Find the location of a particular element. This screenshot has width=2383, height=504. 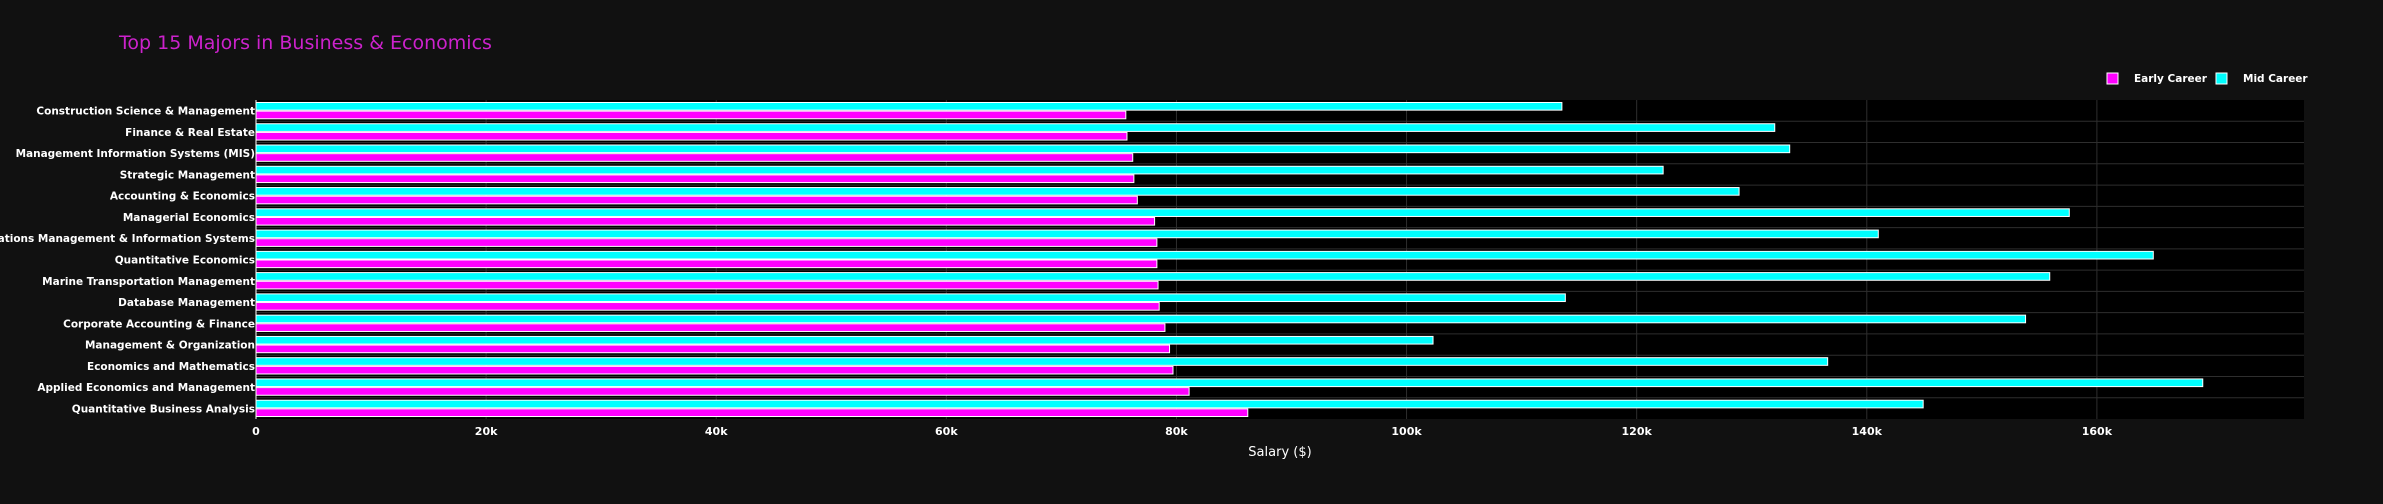

category-label: Accounting & Economics is located at coordinates (182, 197).